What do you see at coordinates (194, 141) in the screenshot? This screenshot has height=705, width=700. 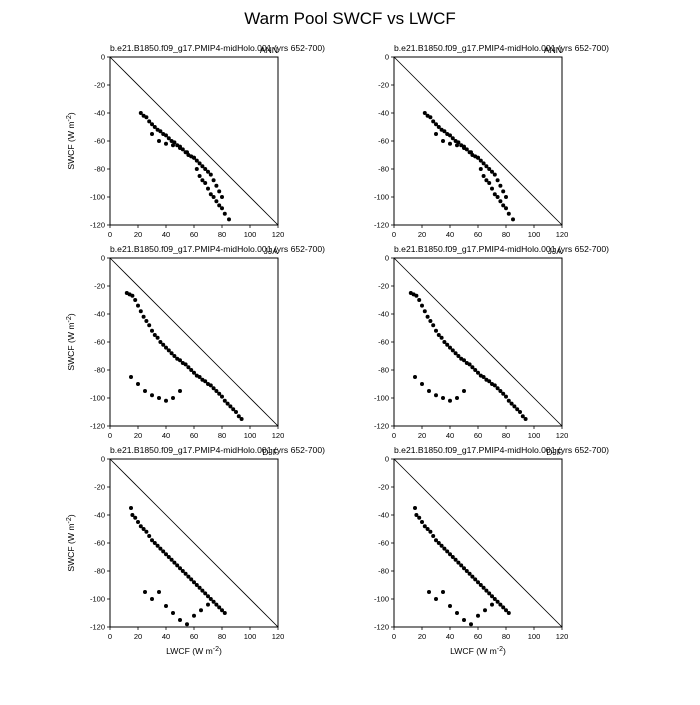 I see `reference-line` at bounding box center [194, 141].